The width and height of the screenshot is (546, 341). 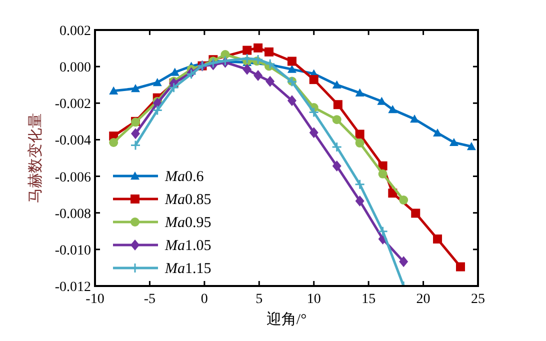 What do you see at coordinates (72, 178) in the screenshot?
I see `y-tick-label: -0.006` at bounding box center [72, 178].